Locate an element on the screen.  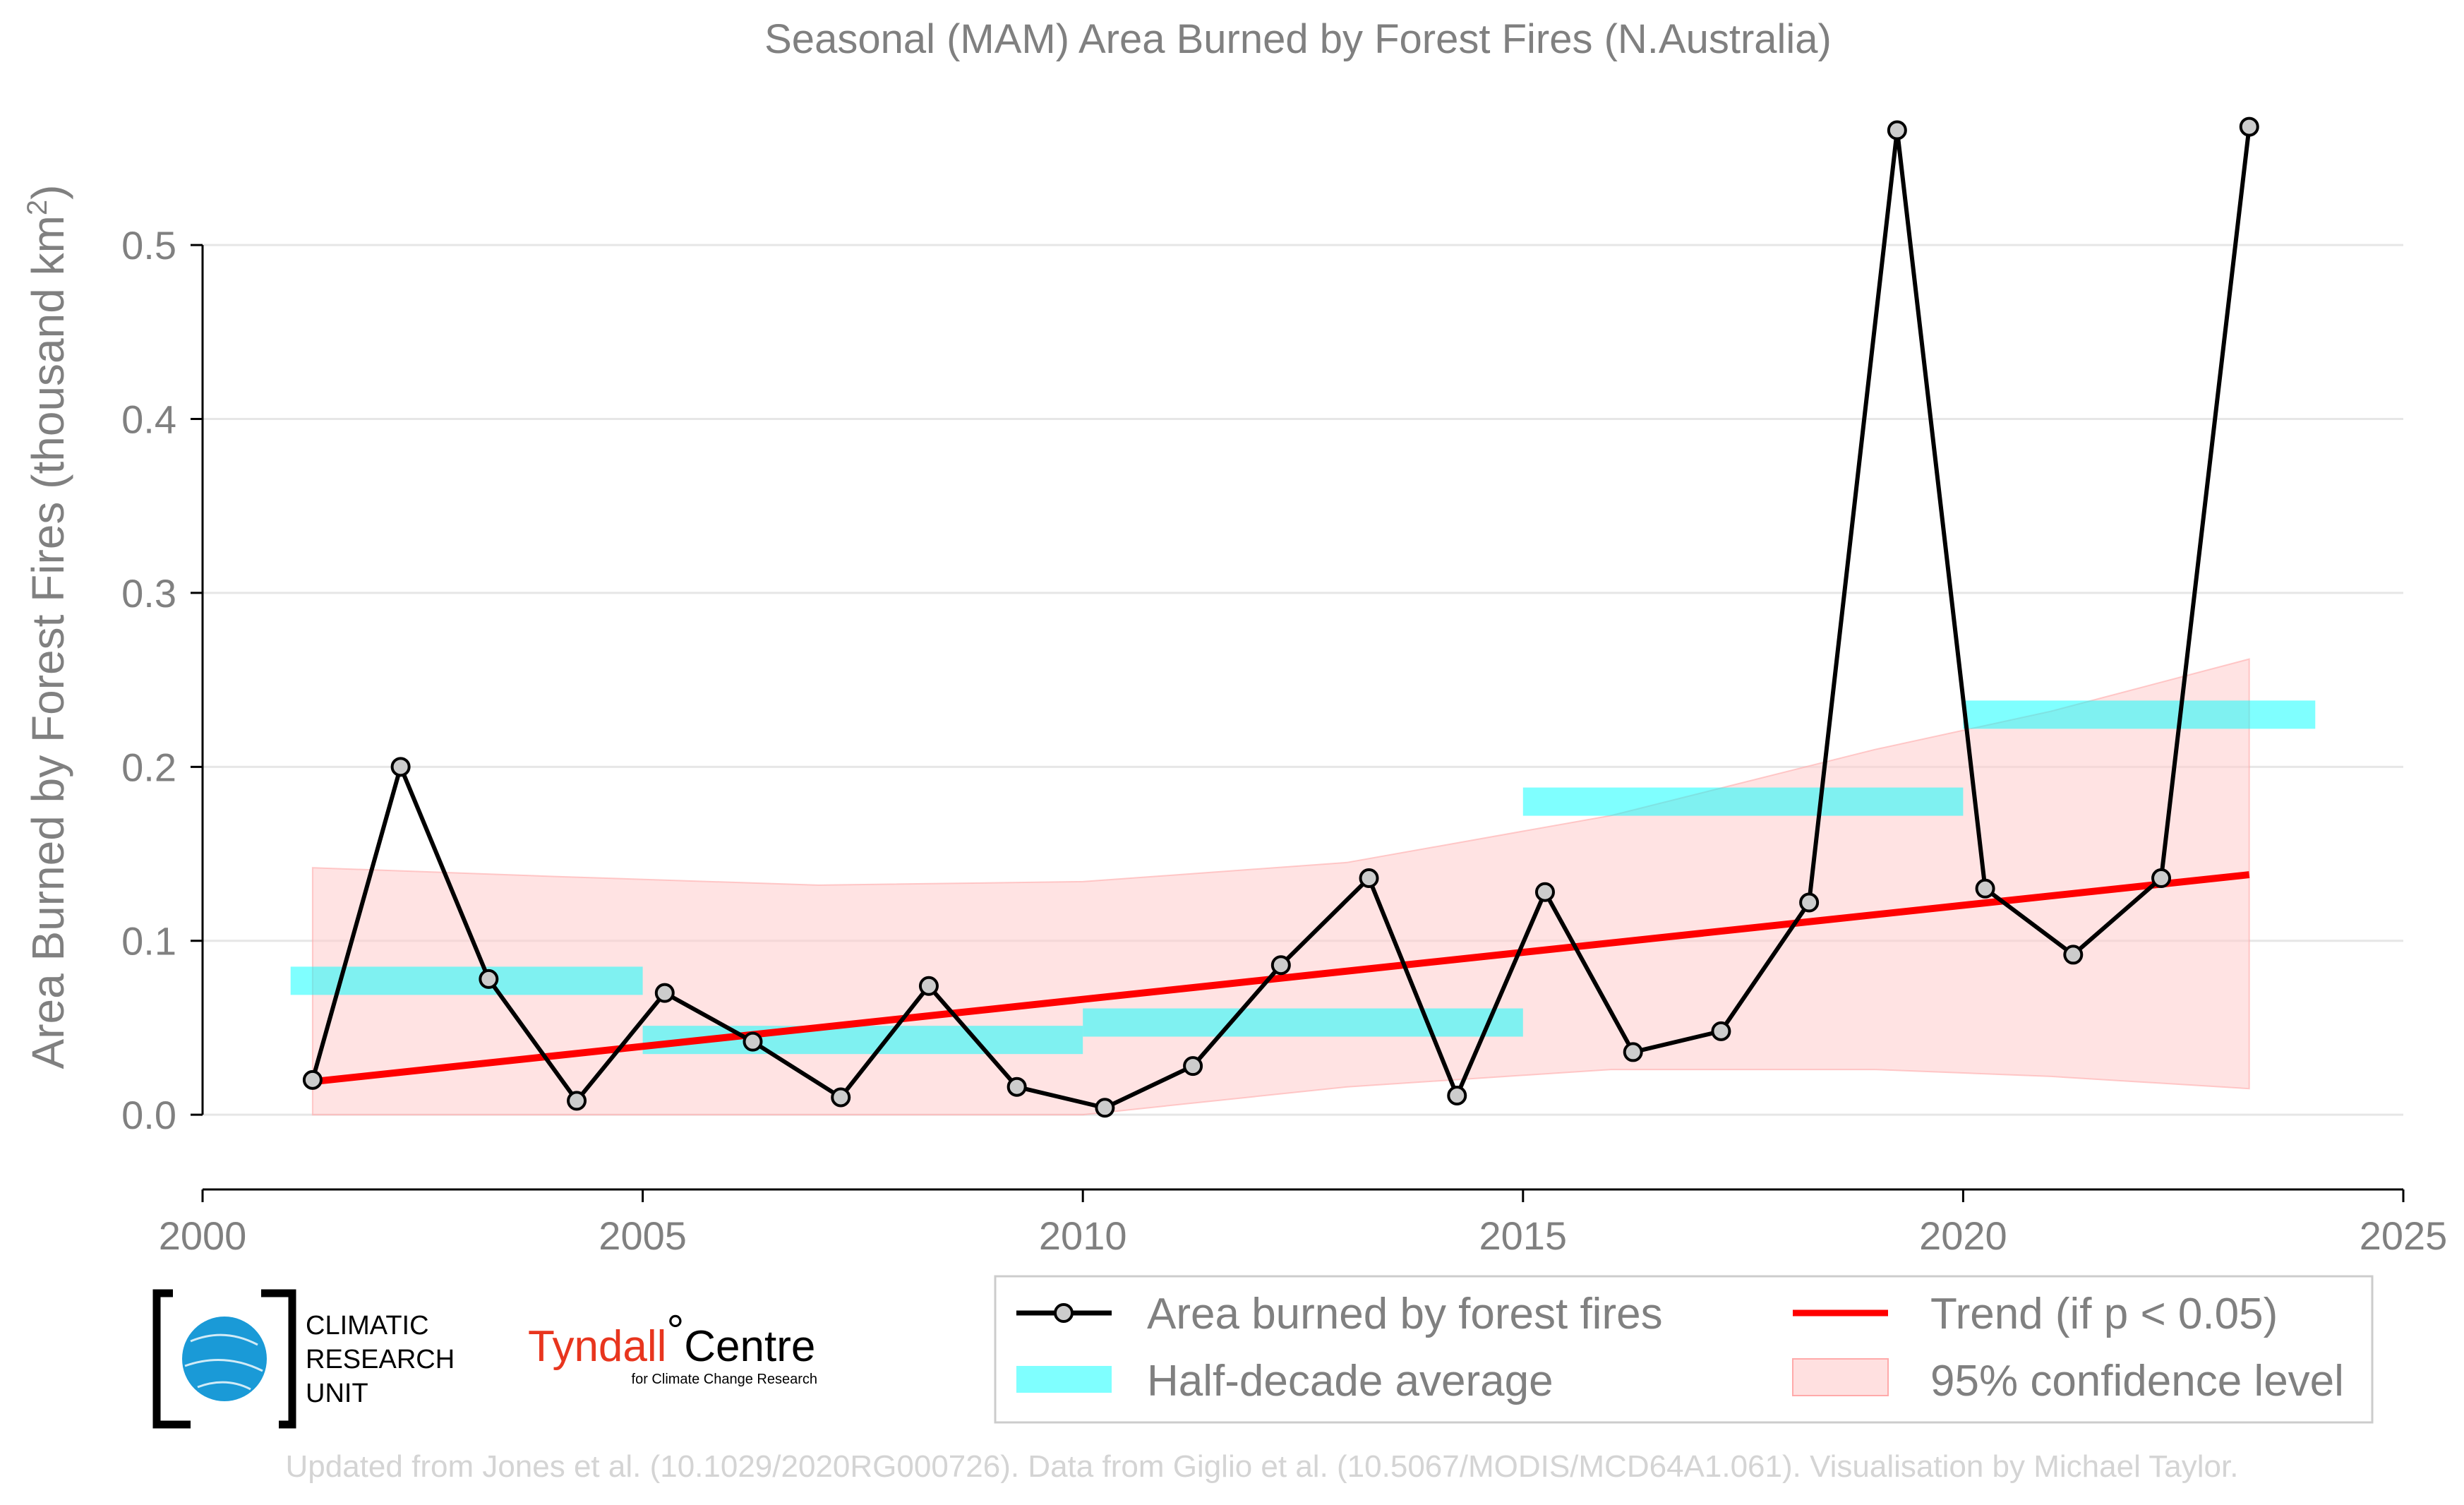
x-tick-label-1: 2005 is located at coordinates (643, 1235).